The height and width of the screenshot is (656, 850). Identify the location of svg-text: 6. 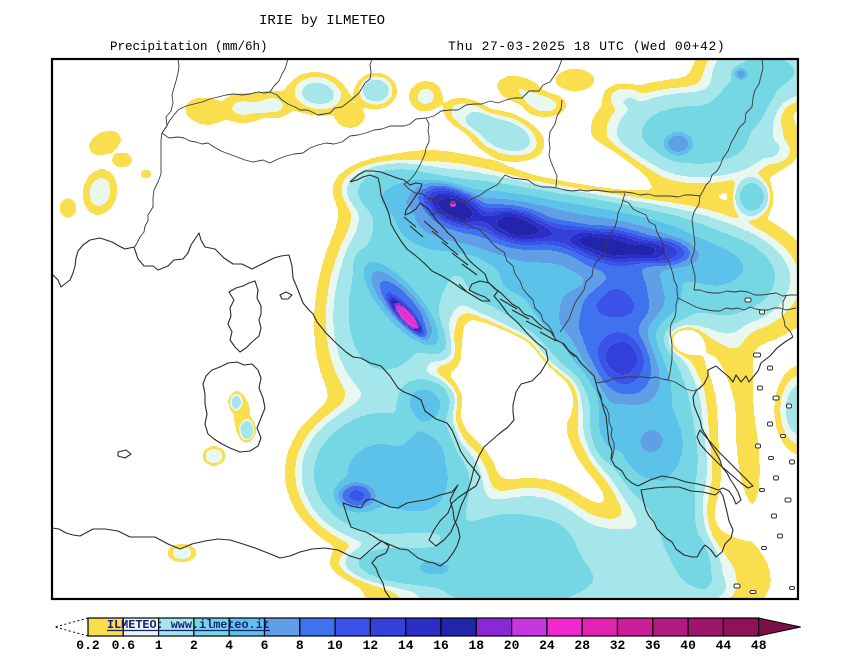
(265, 645).